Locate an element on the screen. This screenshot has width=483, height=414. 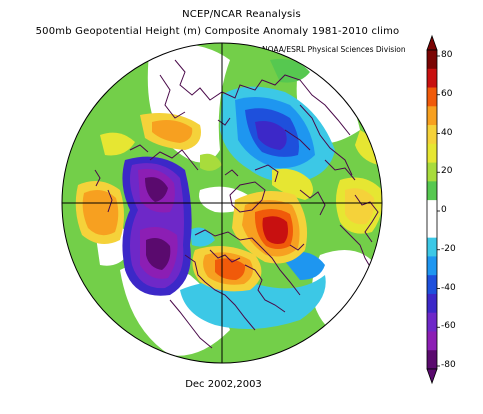
colorbar-tick-label: -40 is located at coordinates (448, 287).